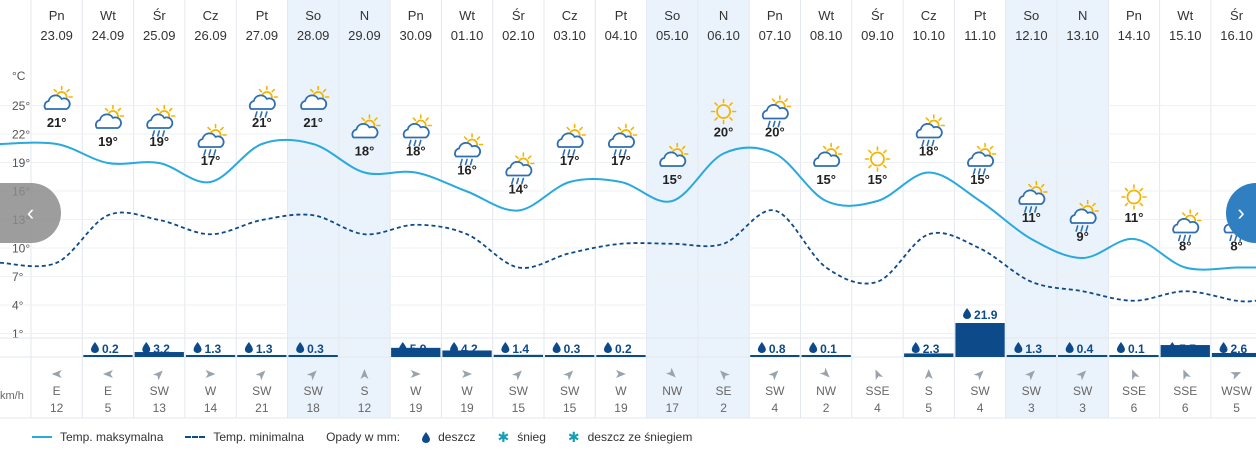 The width and height of the screenshot is (1256, 453). I want to click on legend-precip-title-text: Opady w mm:, so click(363, 437).